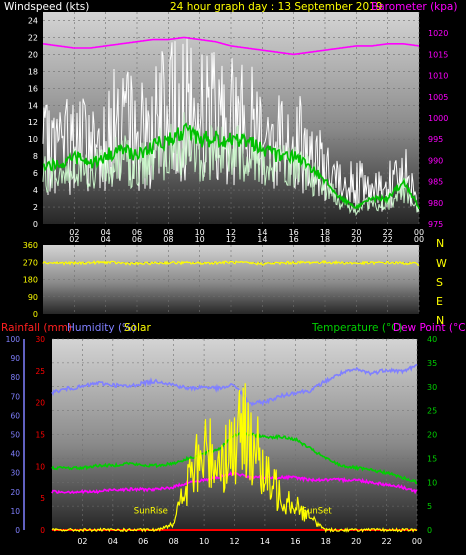 The width and height of the screenshot is (466, 555). Describe the element at coordinates (388, 239) in the screenshot. I see `direction-x-tick-label: 22` at that location.